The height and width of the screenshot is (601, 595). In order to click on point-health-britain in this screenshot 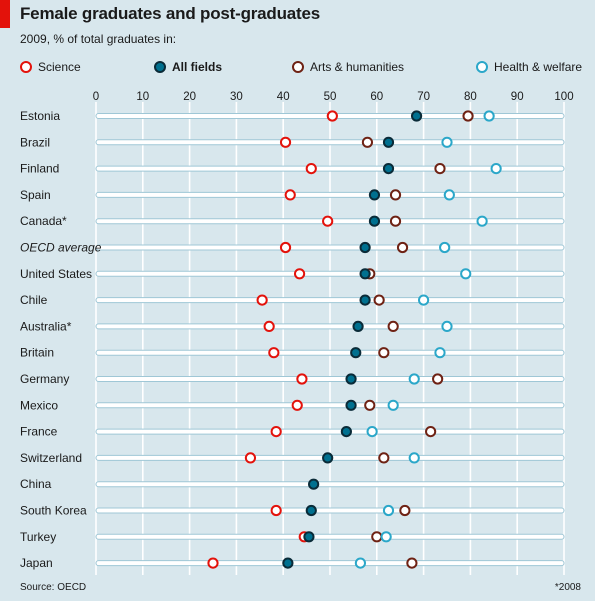, I will do `click(440, 353)`.